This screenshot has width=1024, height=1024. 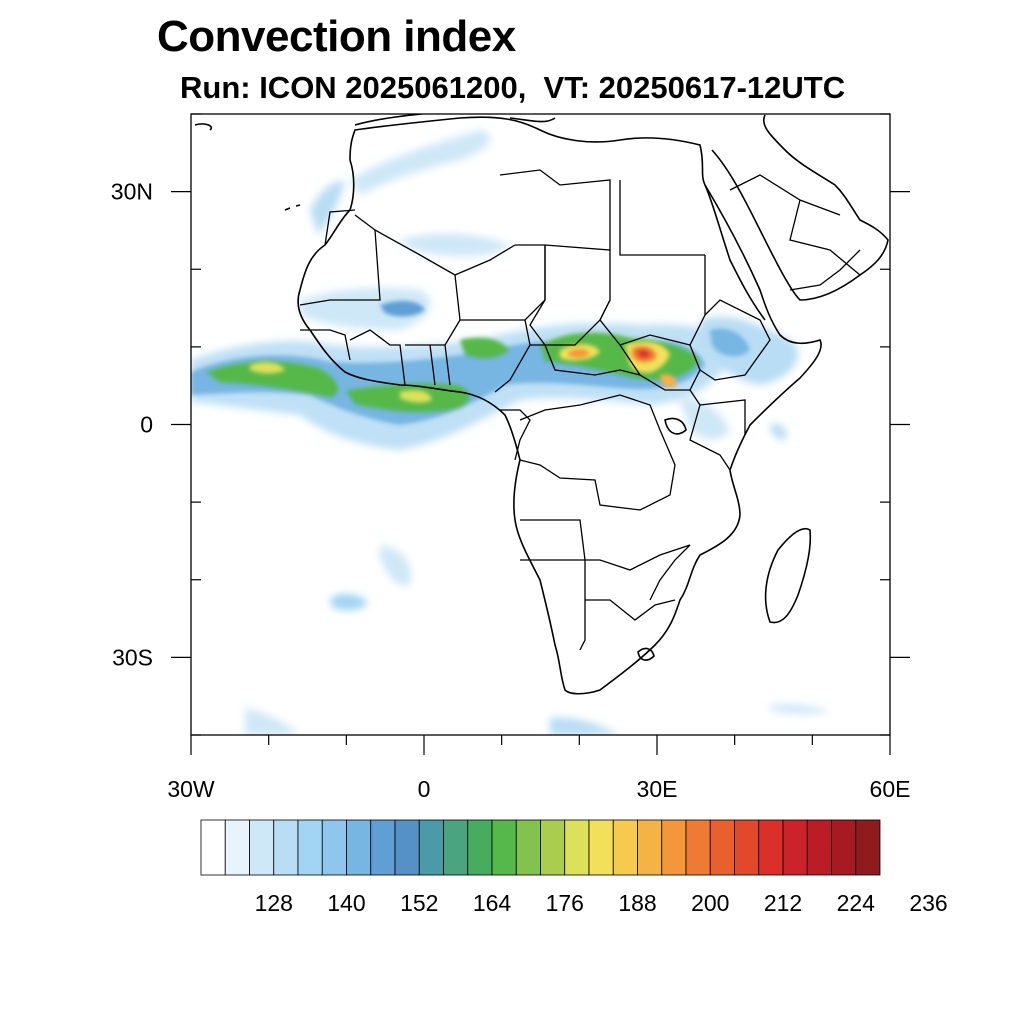 I want to click on indian-ocean-light, so click(x=778, y=431).